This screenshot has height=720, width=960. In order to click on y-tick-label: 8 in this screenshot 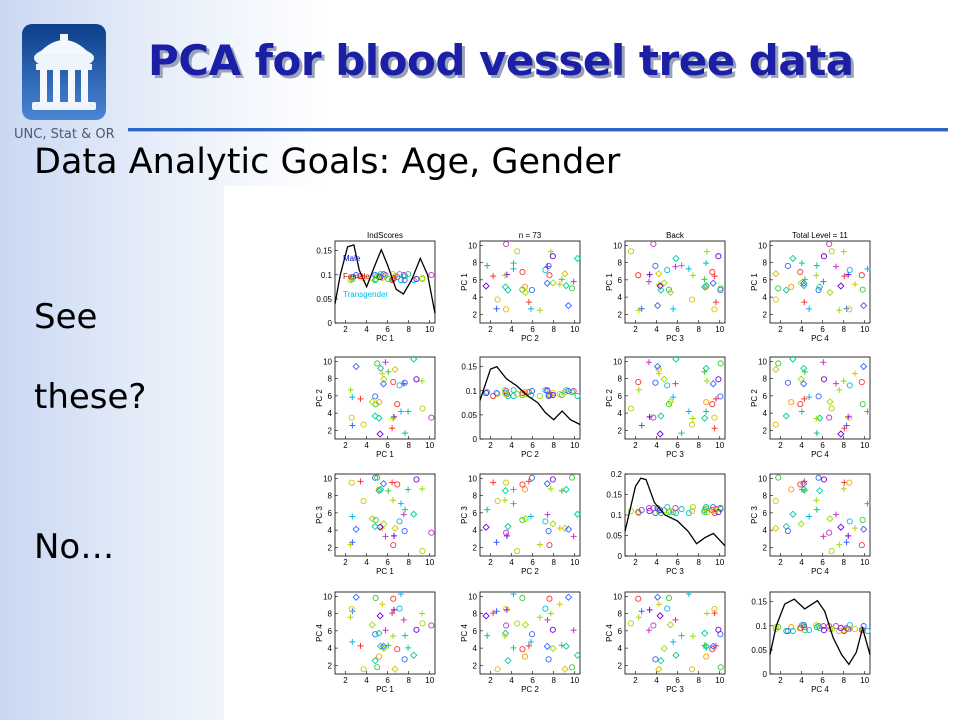, I will do `click(765, 263)`.